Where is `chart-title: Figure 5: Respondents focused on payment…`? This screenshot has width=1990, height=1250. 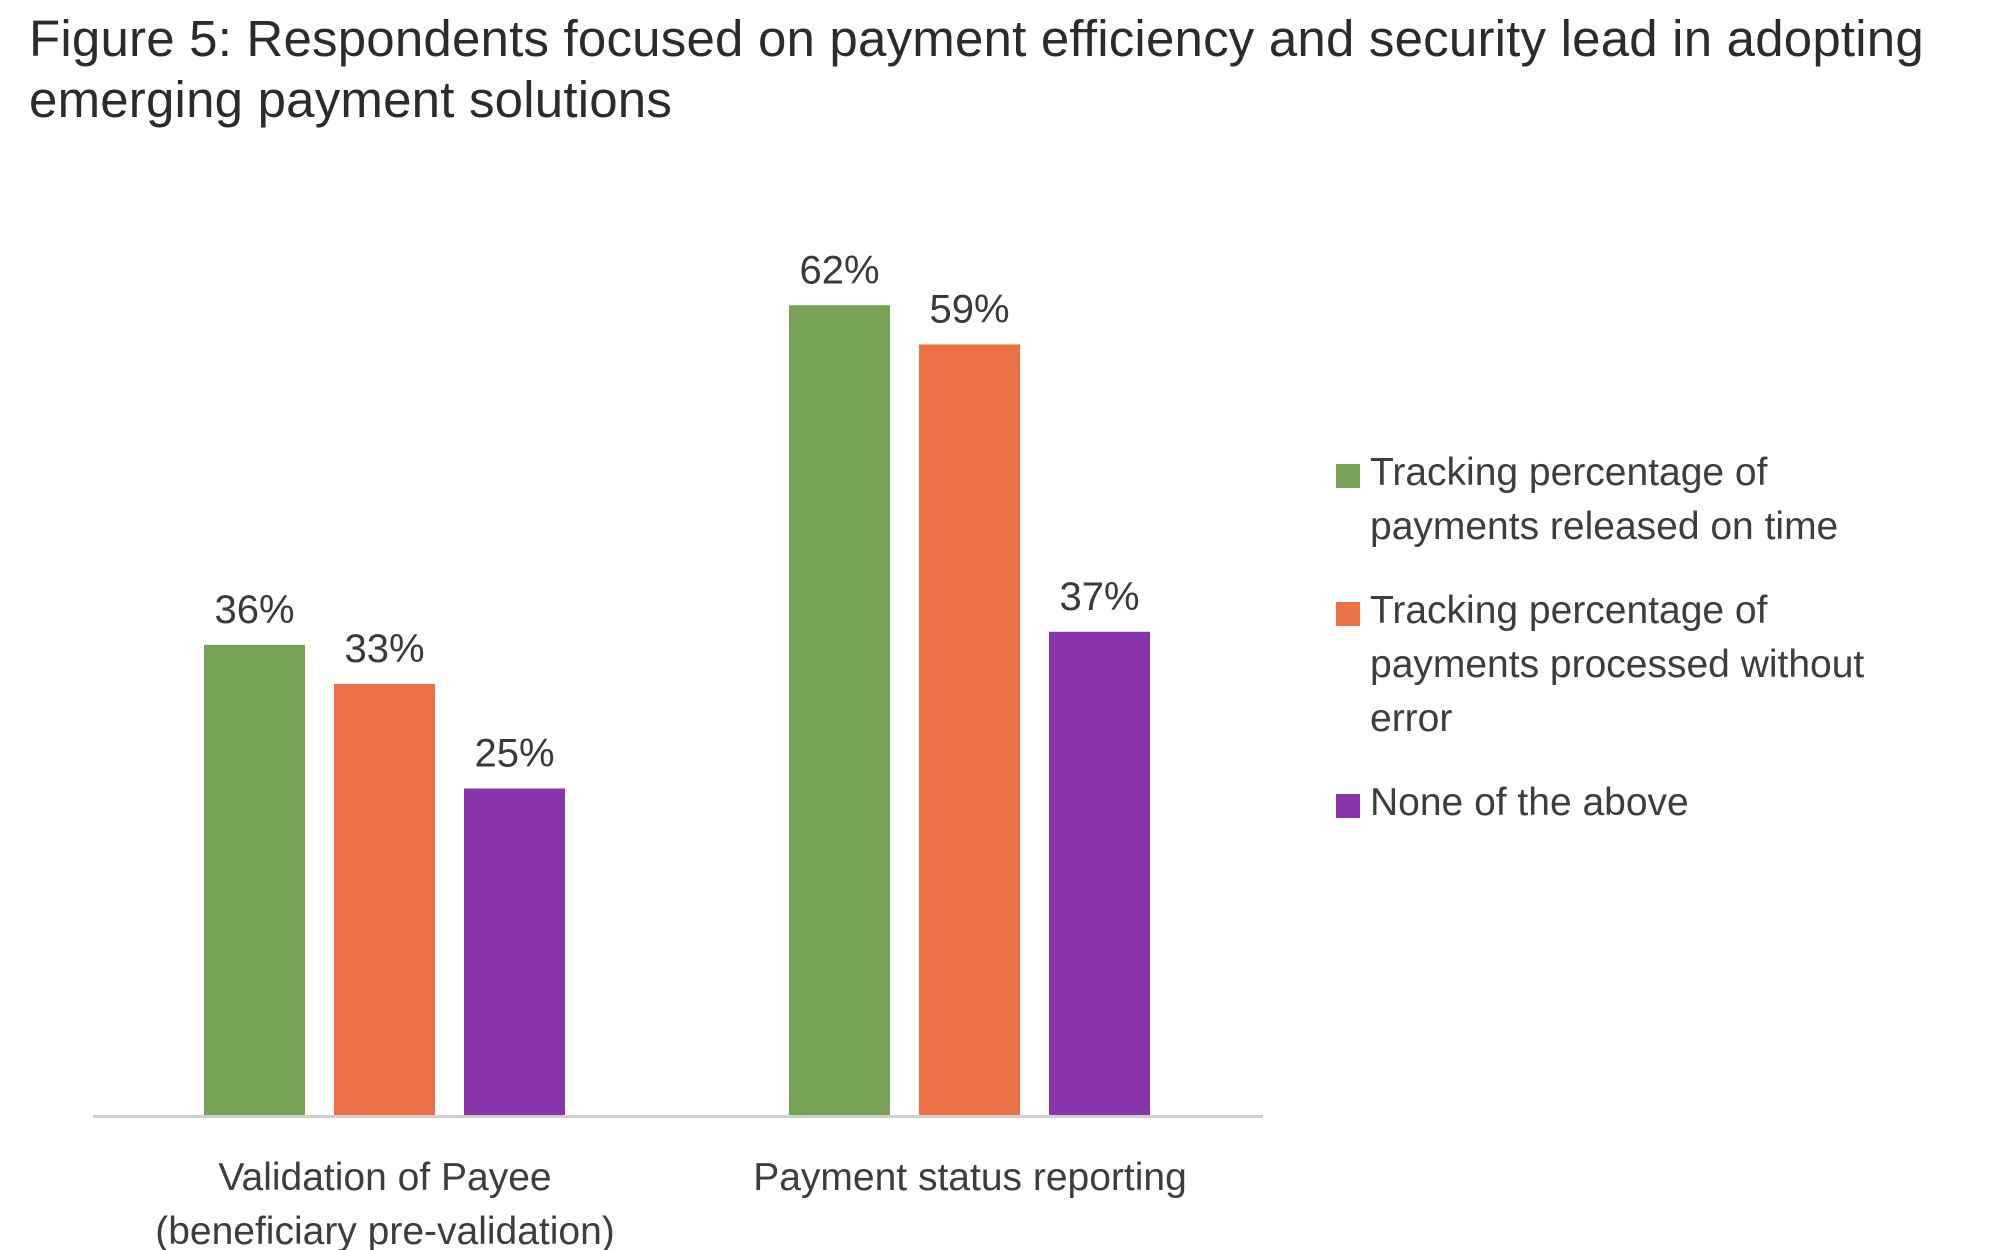 chart-title: Figure 5: Respondents focused on payment… is located at coordinates (976, 69).